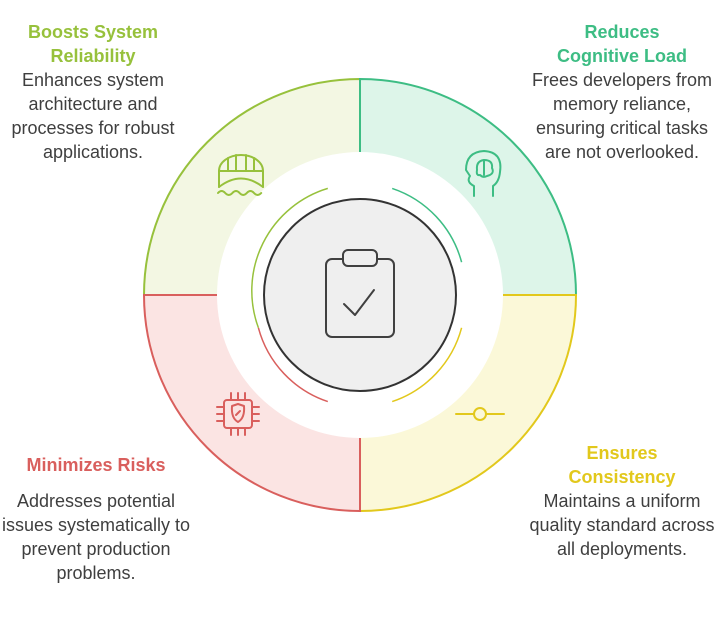 The height and width of the screenshot is (643, 720). I want to click on clipboard-check-icon, so click(360, 293).